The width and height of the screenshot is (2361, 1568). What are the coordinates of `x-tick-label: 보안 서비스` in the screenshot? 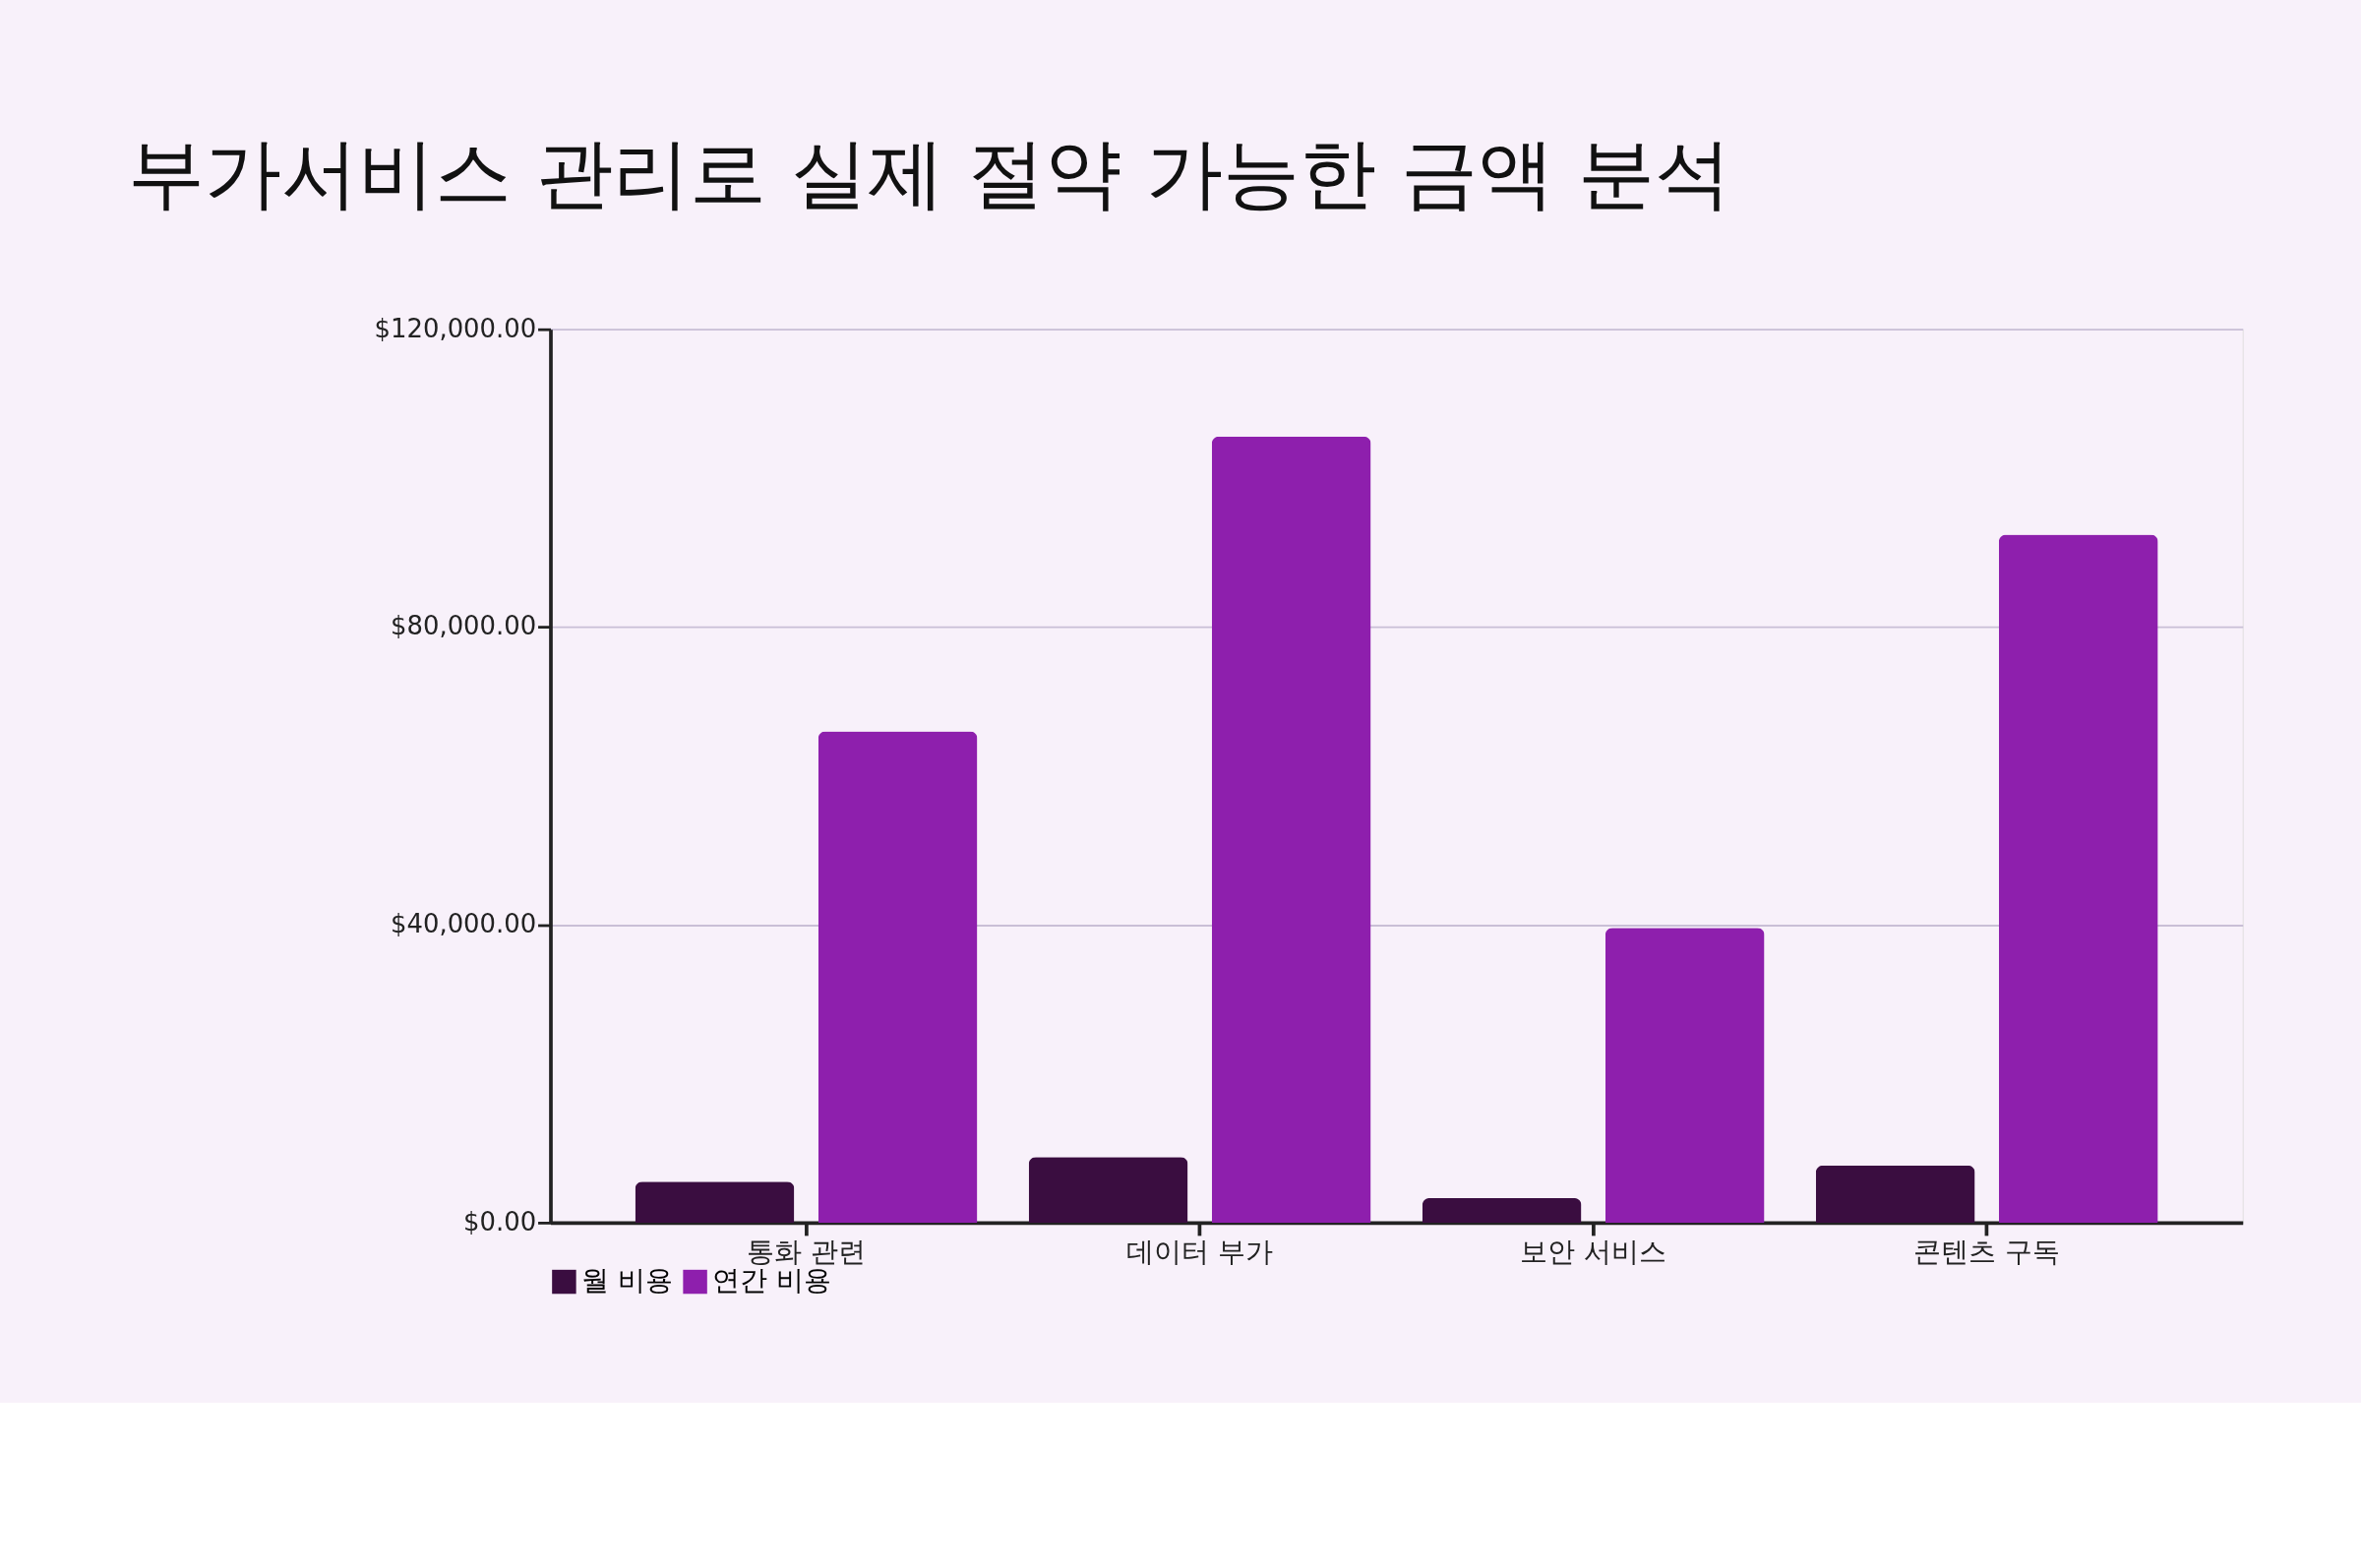 It's located at (1594, 1253).